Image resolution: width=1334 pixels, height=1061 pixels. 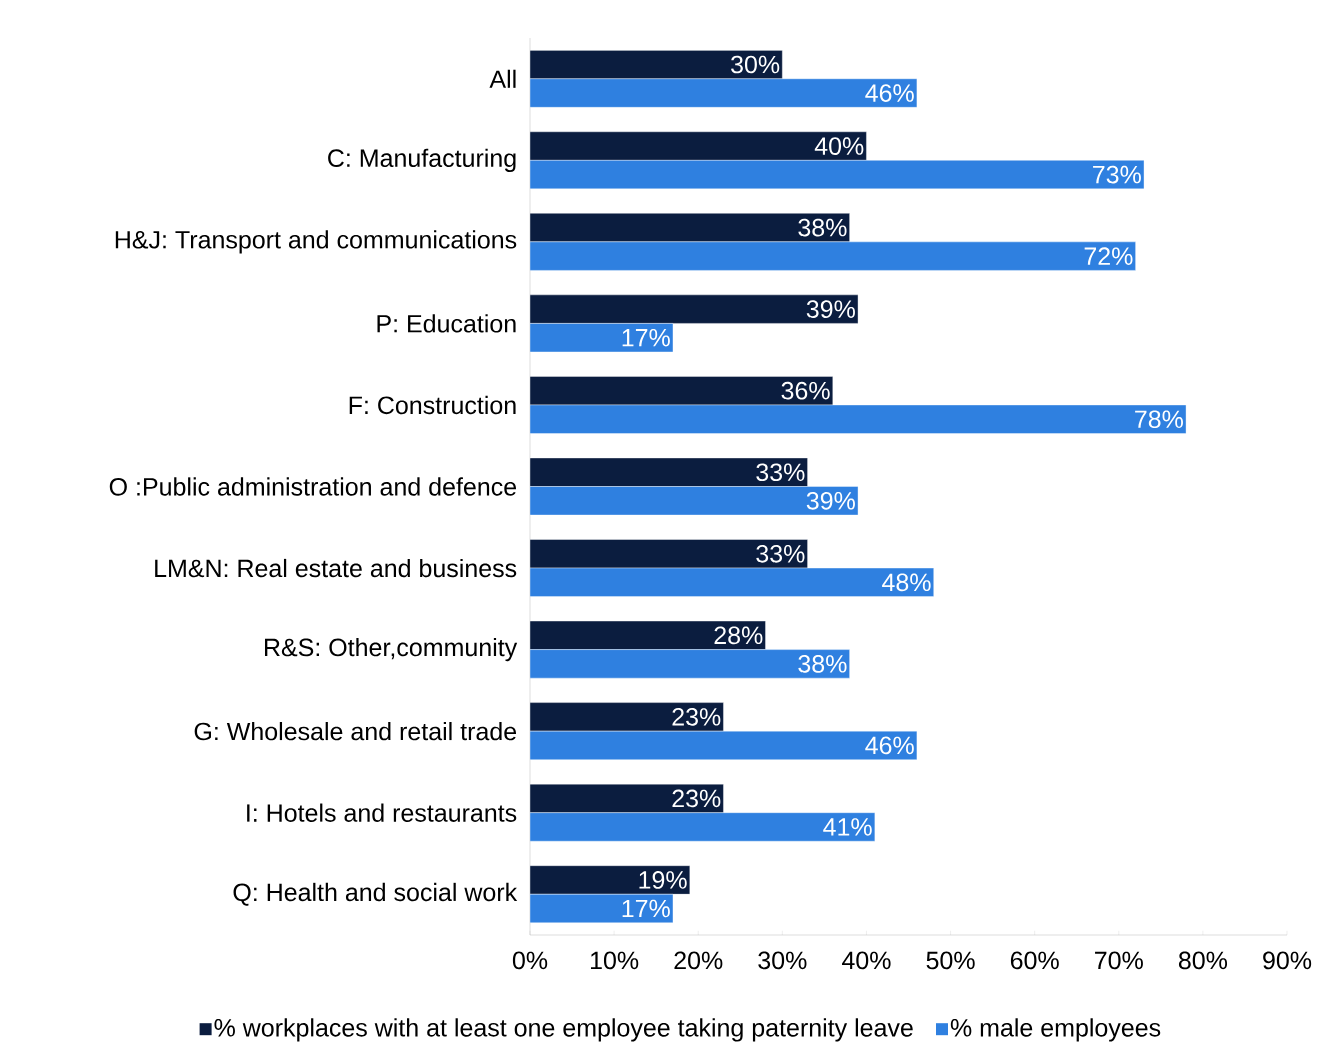 What do you see at coordinates (906, 582) in the screenshot?
I see `data-label: 48%` at bounding box center [906, 582].